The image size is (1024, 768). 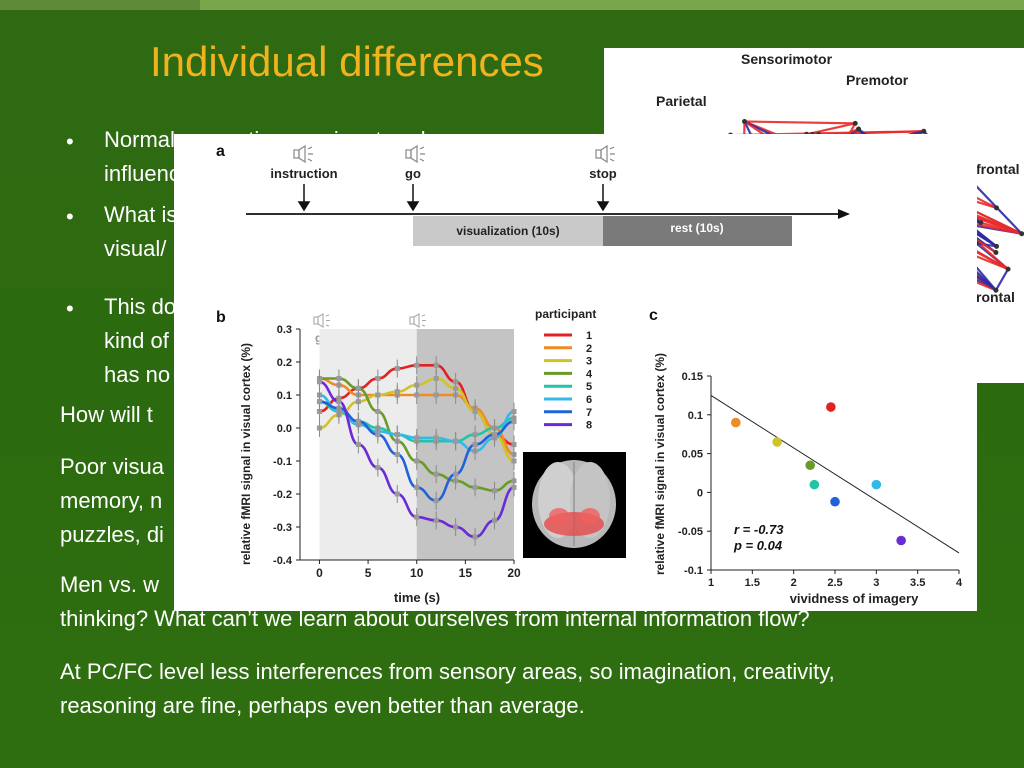 What do you see at coordinates (284, 396) in the screenshot?
I see `panel-b-y-tick-label: 0.1` at bounding box center [284, 396].